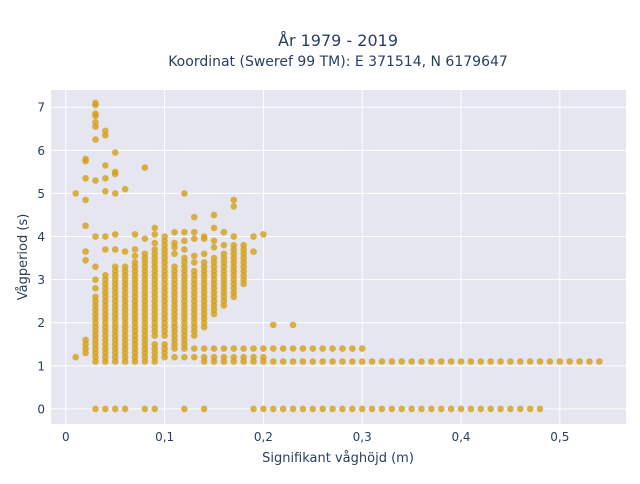 Image resolution: width=640 pixels, height=484 pixels. I want to click on y-tick-label: 0, so click(41, 409).